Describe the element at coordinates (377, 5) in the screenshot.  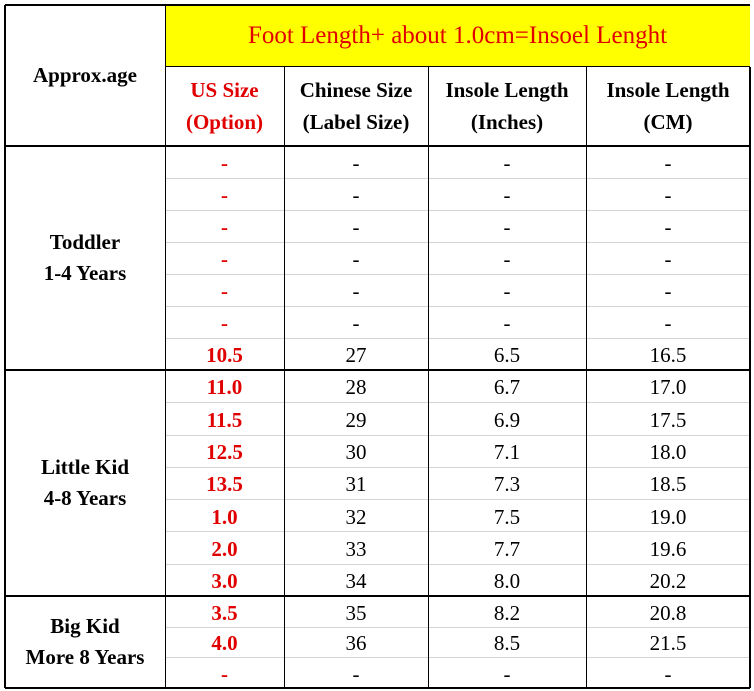
I see `top-border` at that location.